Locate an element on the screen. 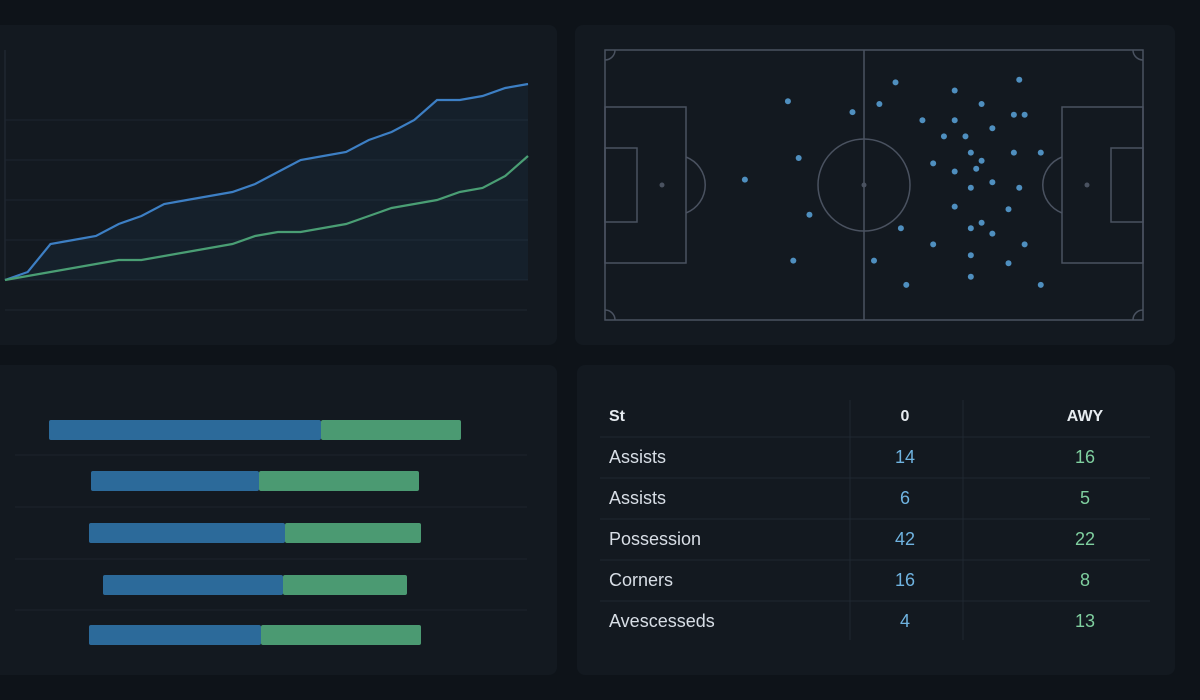  bar-grid is located at coordinates (271, 532).